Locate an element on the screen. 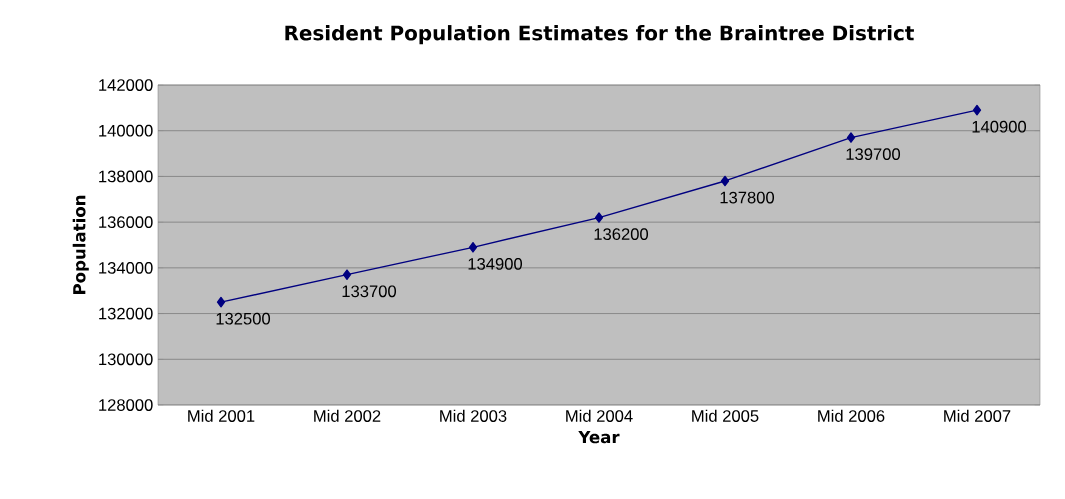  x-tick-label: Mid 2007 is located at coordinates (977, 415).